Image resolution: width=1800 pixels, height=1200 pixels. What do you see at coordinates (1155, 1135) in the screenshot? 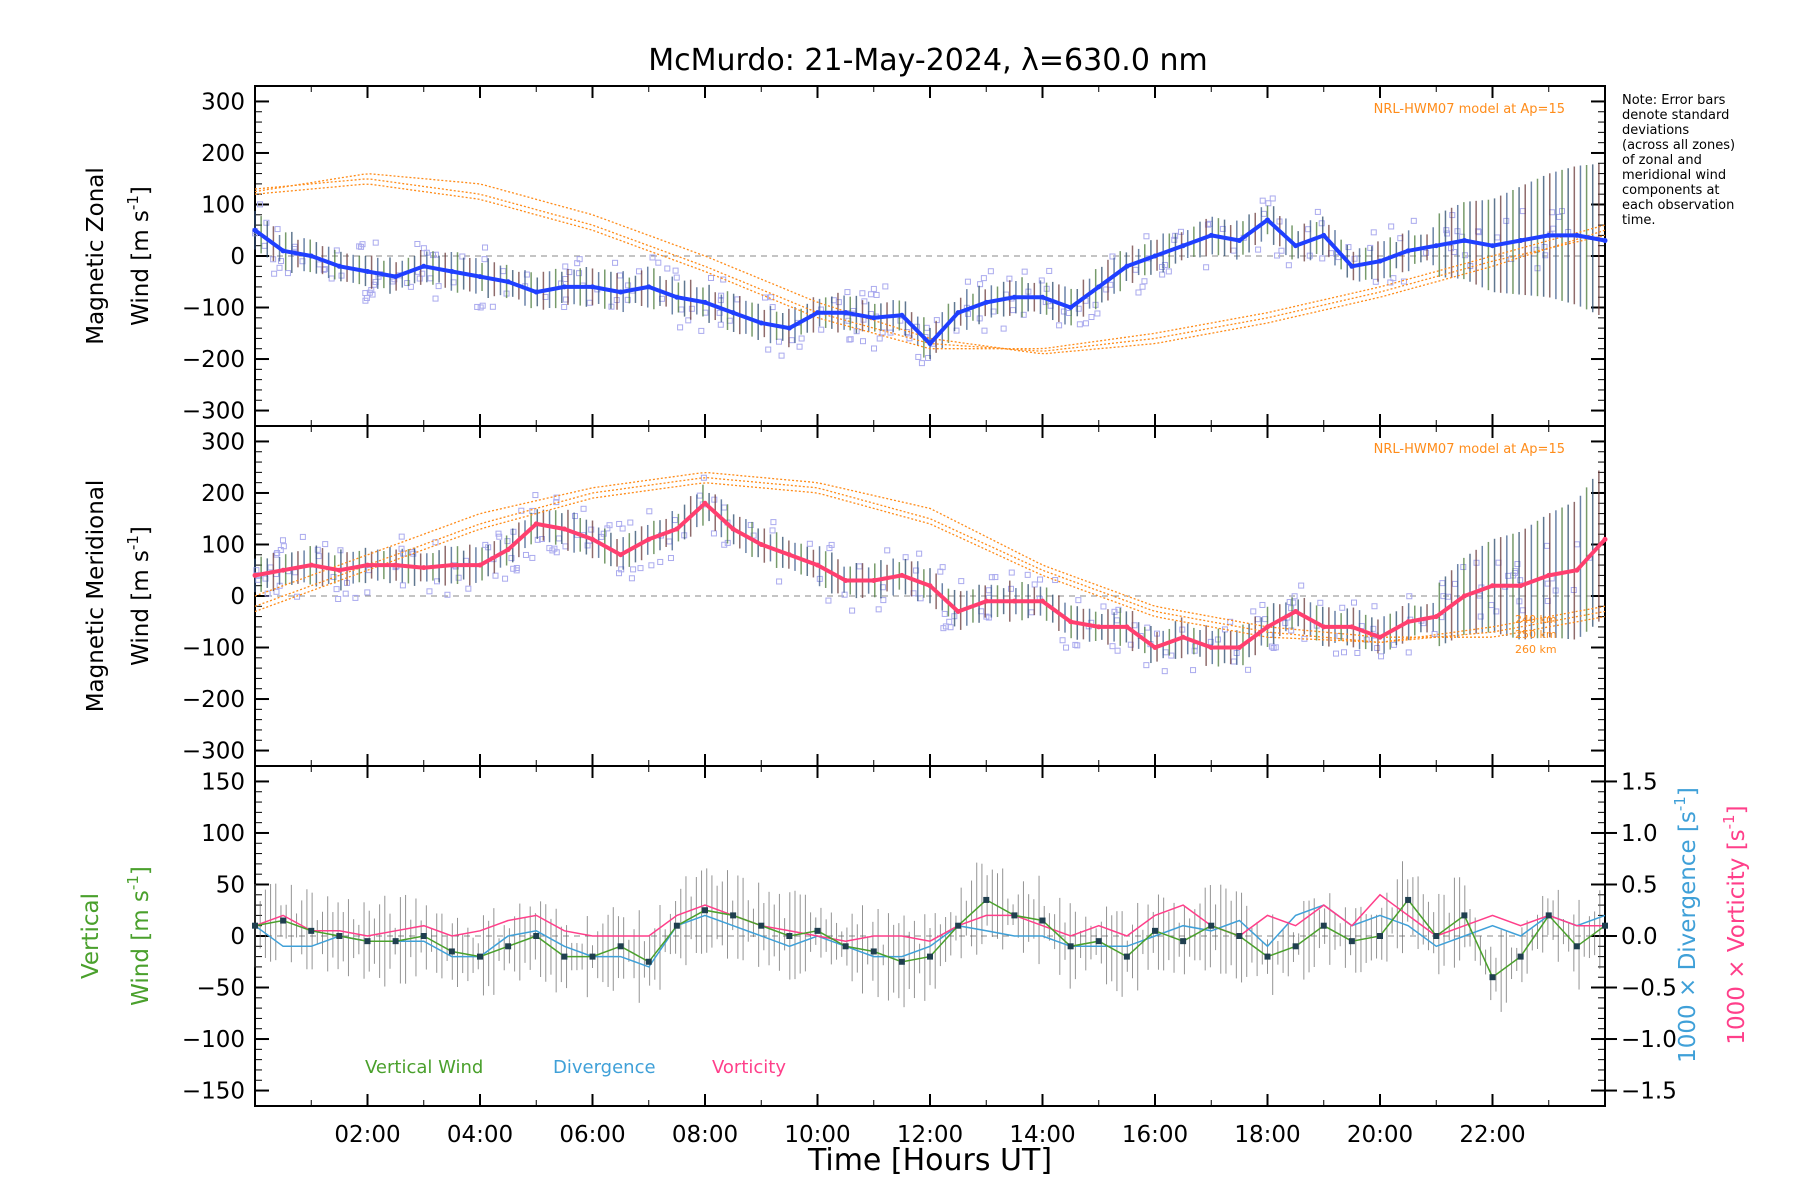
I see `xtick-label: 16:00` at bounding box center [1155, 1135].